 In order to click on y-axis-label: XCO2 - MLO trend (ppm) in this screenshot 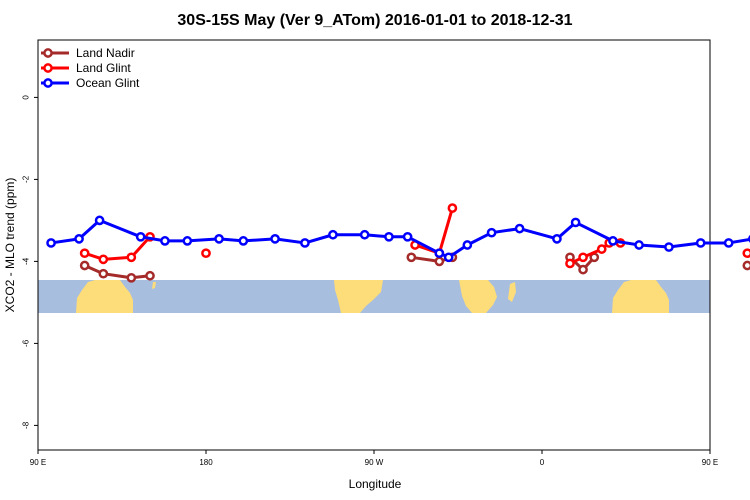, I will do `click(10, 245)`.